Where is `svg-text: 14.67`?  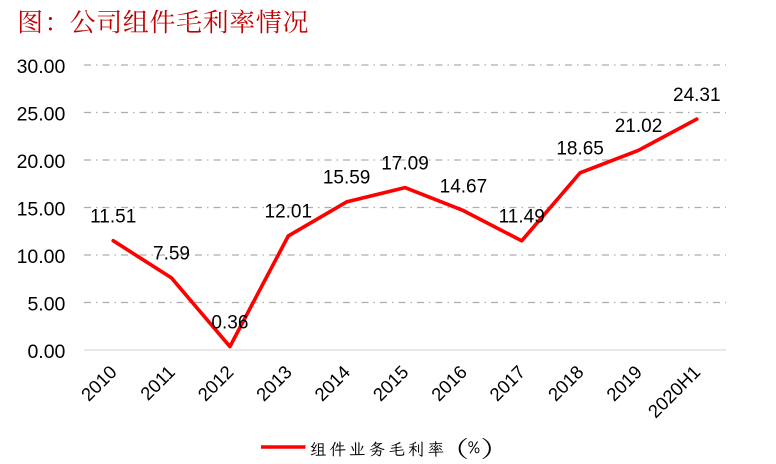 svg-text: 14.67 is located at coordinates (464, 186).